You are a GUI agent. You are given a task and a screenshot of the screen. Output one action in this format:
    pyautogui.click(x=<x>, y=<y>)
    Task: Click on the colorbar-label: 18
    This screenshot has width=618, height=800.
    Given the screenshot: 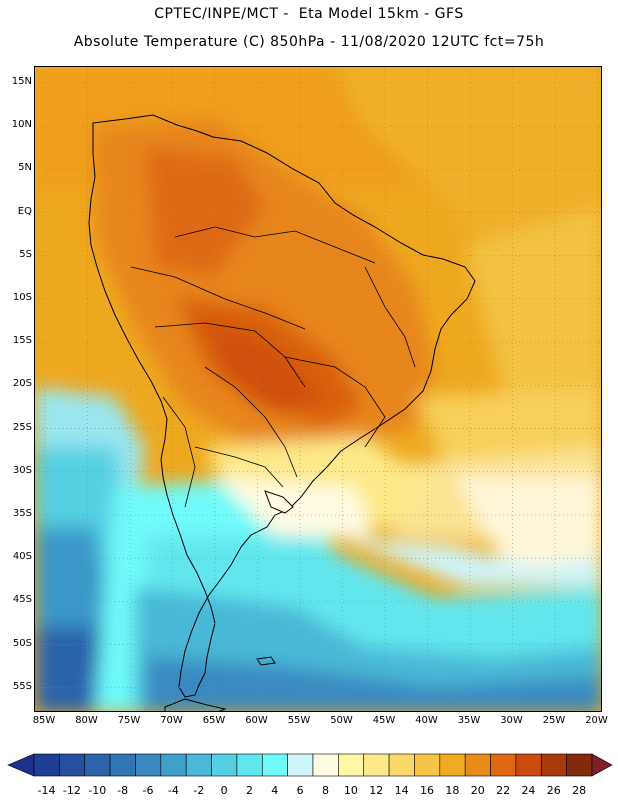 What is the action you would take?
    pyautogui.click(x=452, y=790)
    